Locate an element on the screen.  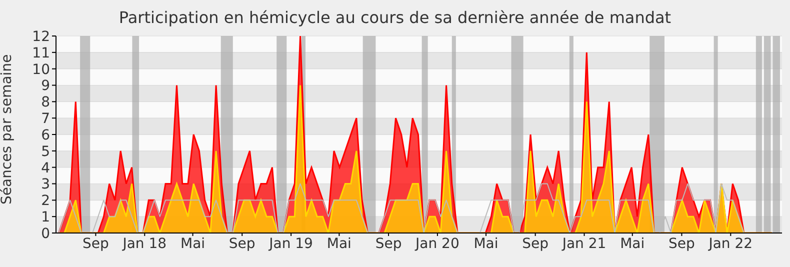
y-tick-label: 12 is located at coordinates (41, 36).